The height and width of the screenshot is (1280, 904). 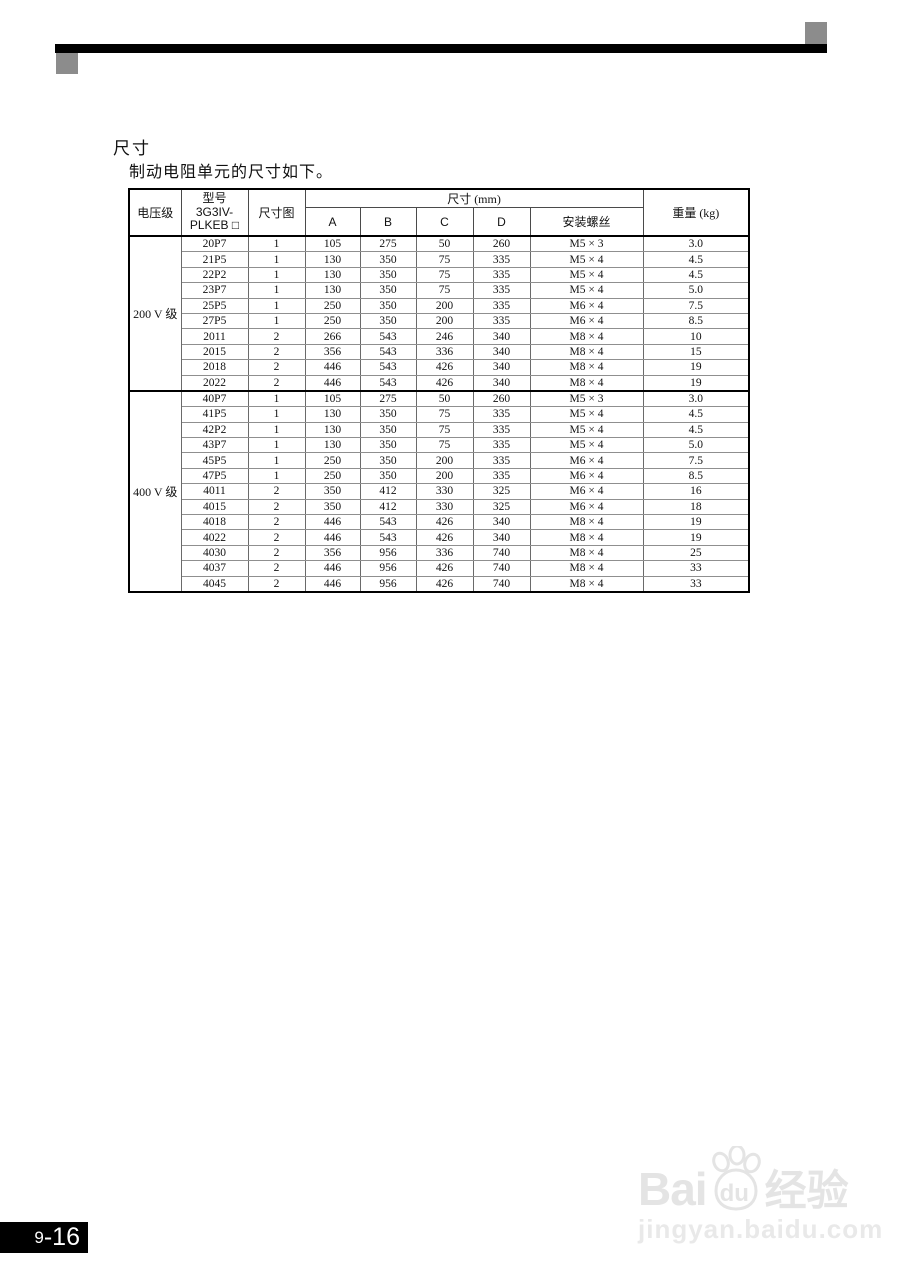 What do you see at coordinates (696, 352) in the screenshot?
I see `weight-cell: 15` at bounding box center [696, 352].